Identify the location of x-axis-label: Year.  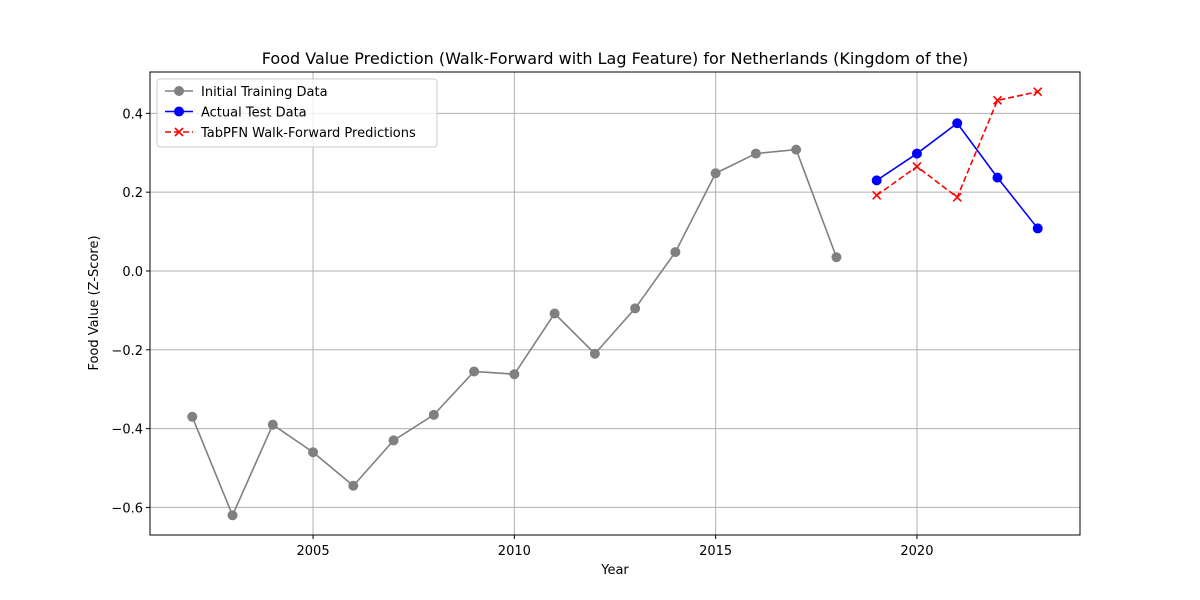
(614, 570).